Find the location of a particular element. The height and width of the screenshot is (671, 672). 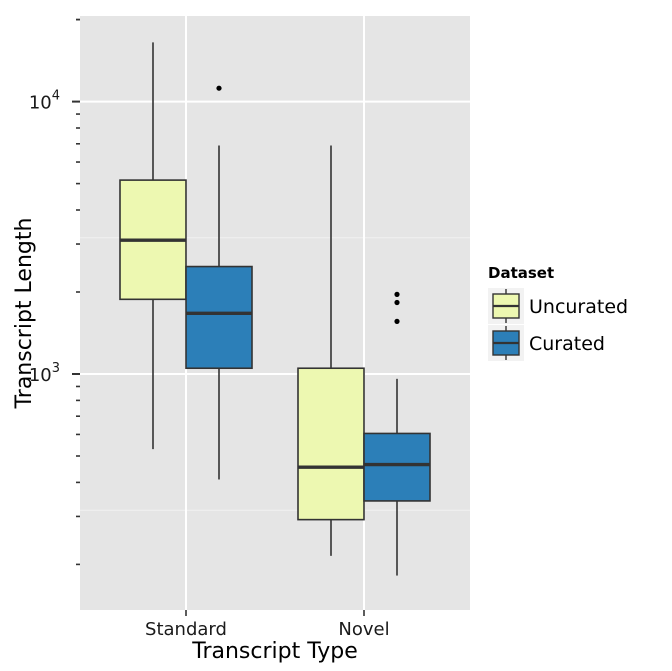

box-uncurated-novel is located at coordinates (331, 350).